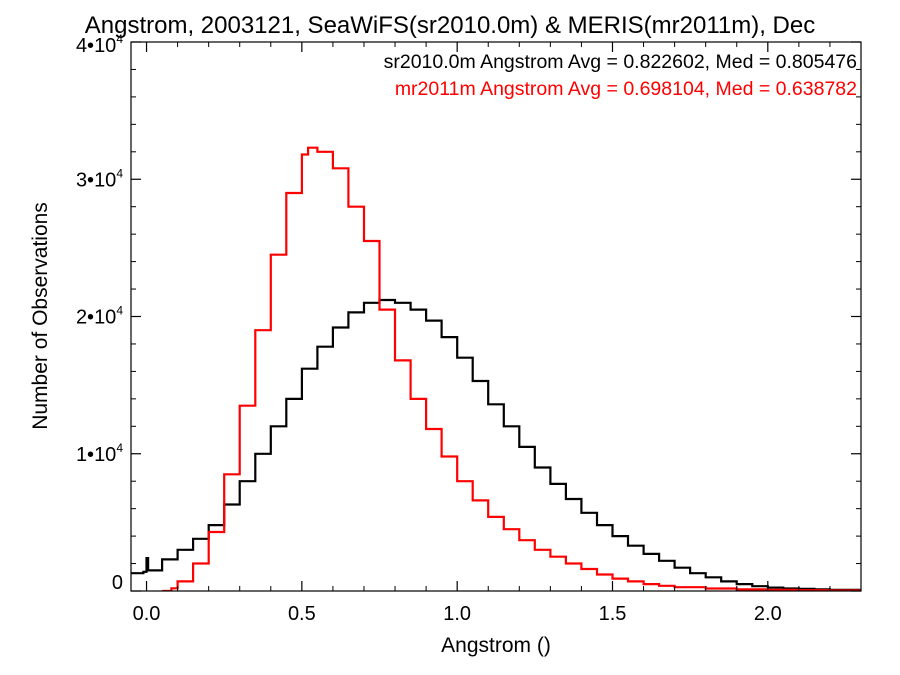  Describe the element at coordinates (99, 453) in the screenshot. I see `y-tick-label: 1•104` at that location.